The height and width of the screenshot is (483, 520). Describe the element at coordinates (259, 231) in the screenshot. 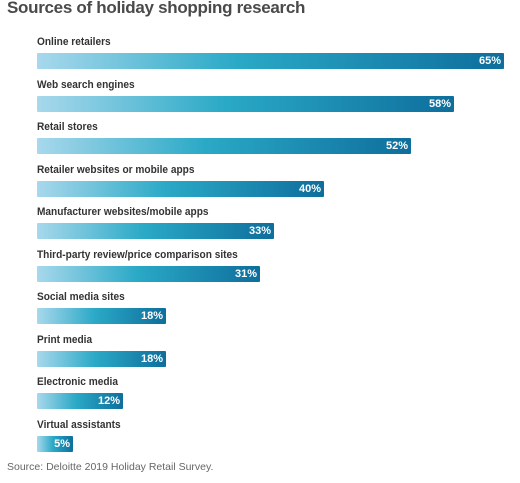

I see `bar-value-label: 33%` at that location.